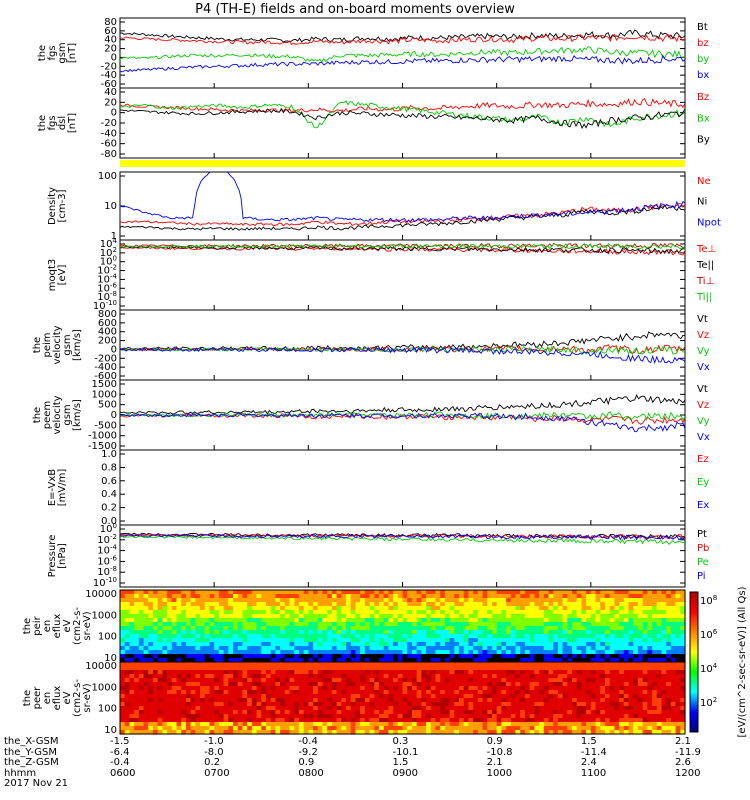 This screenshot has height=800, width=750. What do you see at coordinates (212, 762) in the screenshot?
I see `footer-cell: 0.2` at bounding box center [212, 762].